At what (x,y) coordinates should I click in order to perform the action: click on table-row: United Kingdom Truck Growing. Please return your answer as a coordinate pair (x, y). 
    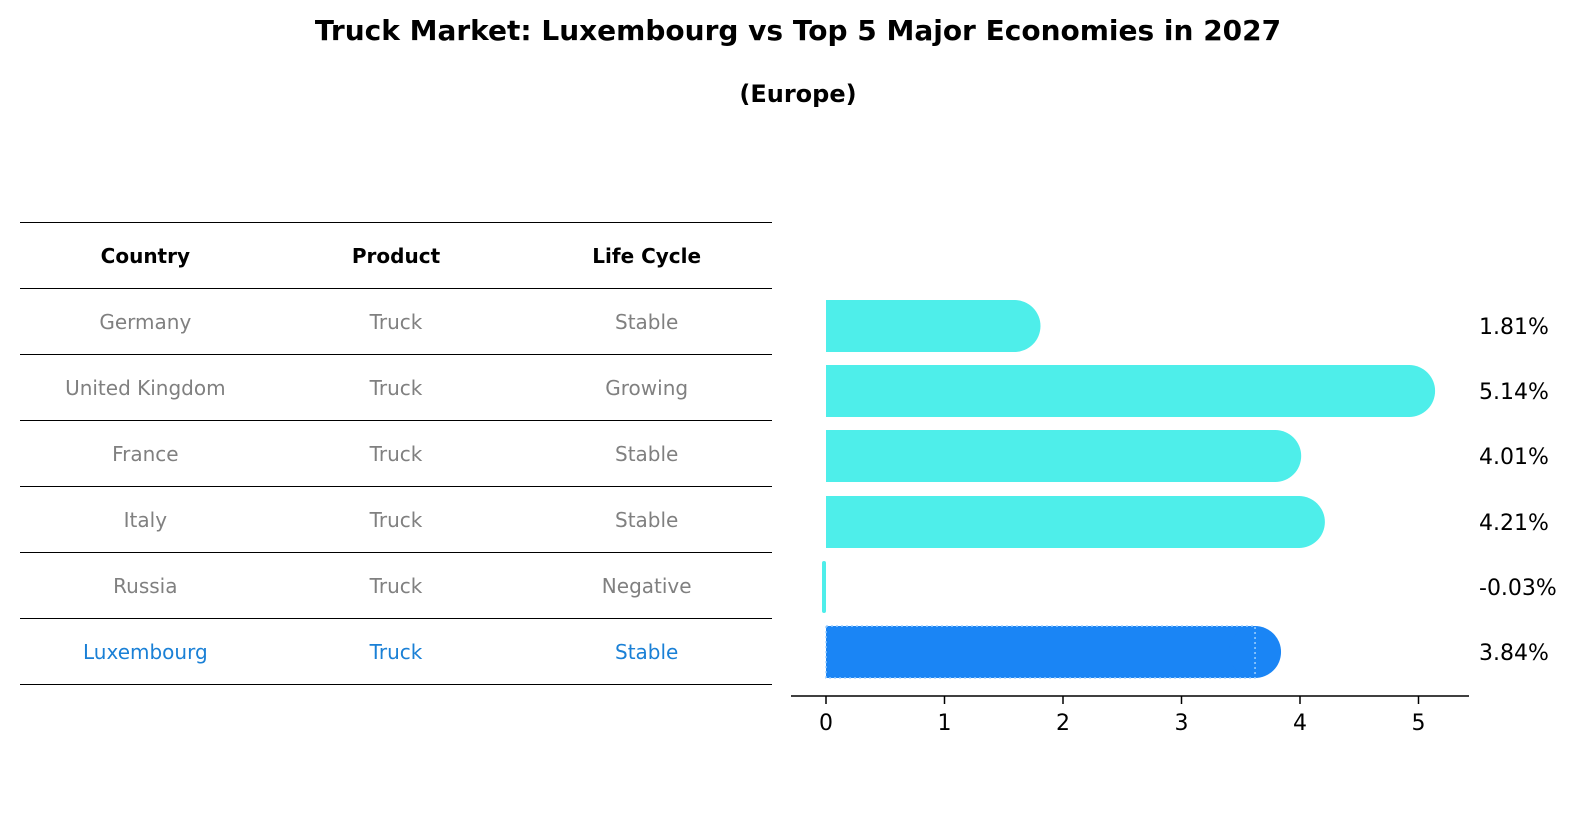
    Looking at the image, I should click on (396, 387).